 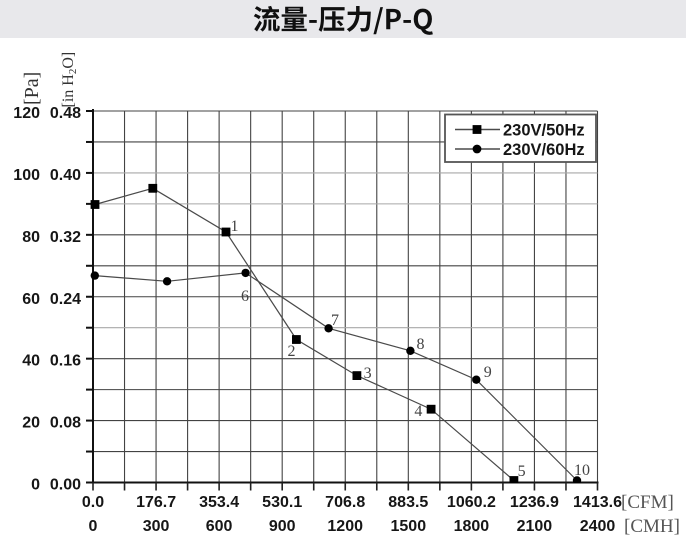 What do you see at coordinates (544, 150) in the screenshot?
I see `svg-text: 230V/60Hz` at bounding box center [544, 150].